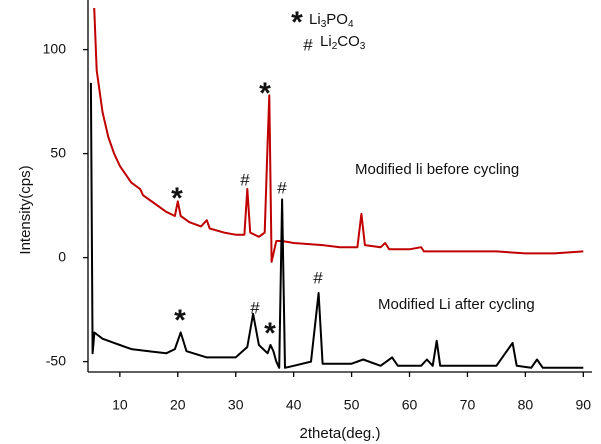 This screenshot has height=444, width=601. I want to click on formula-part: PO, so click(337, 19).